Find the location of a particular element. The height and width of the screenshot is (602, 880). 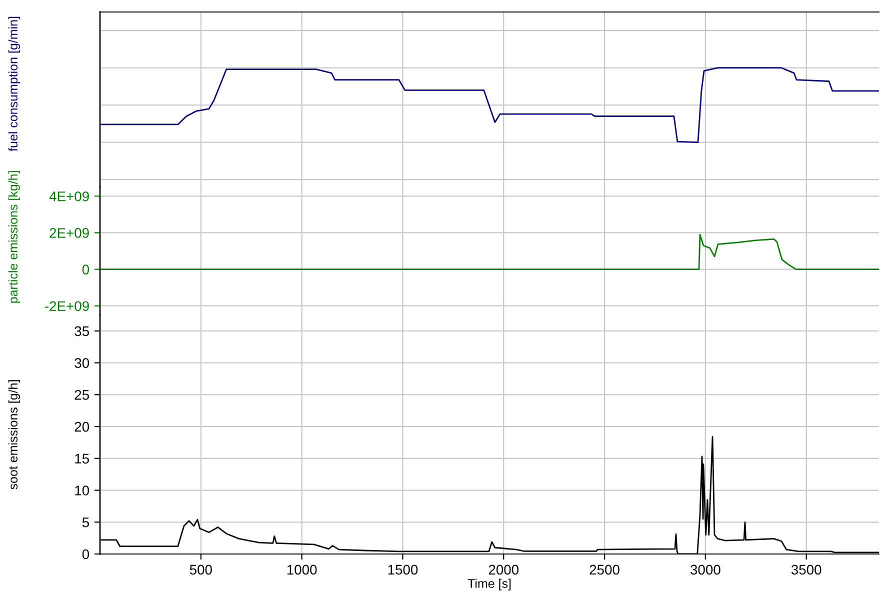

y-tick-label: 25 is located at coordinates (82, 395).